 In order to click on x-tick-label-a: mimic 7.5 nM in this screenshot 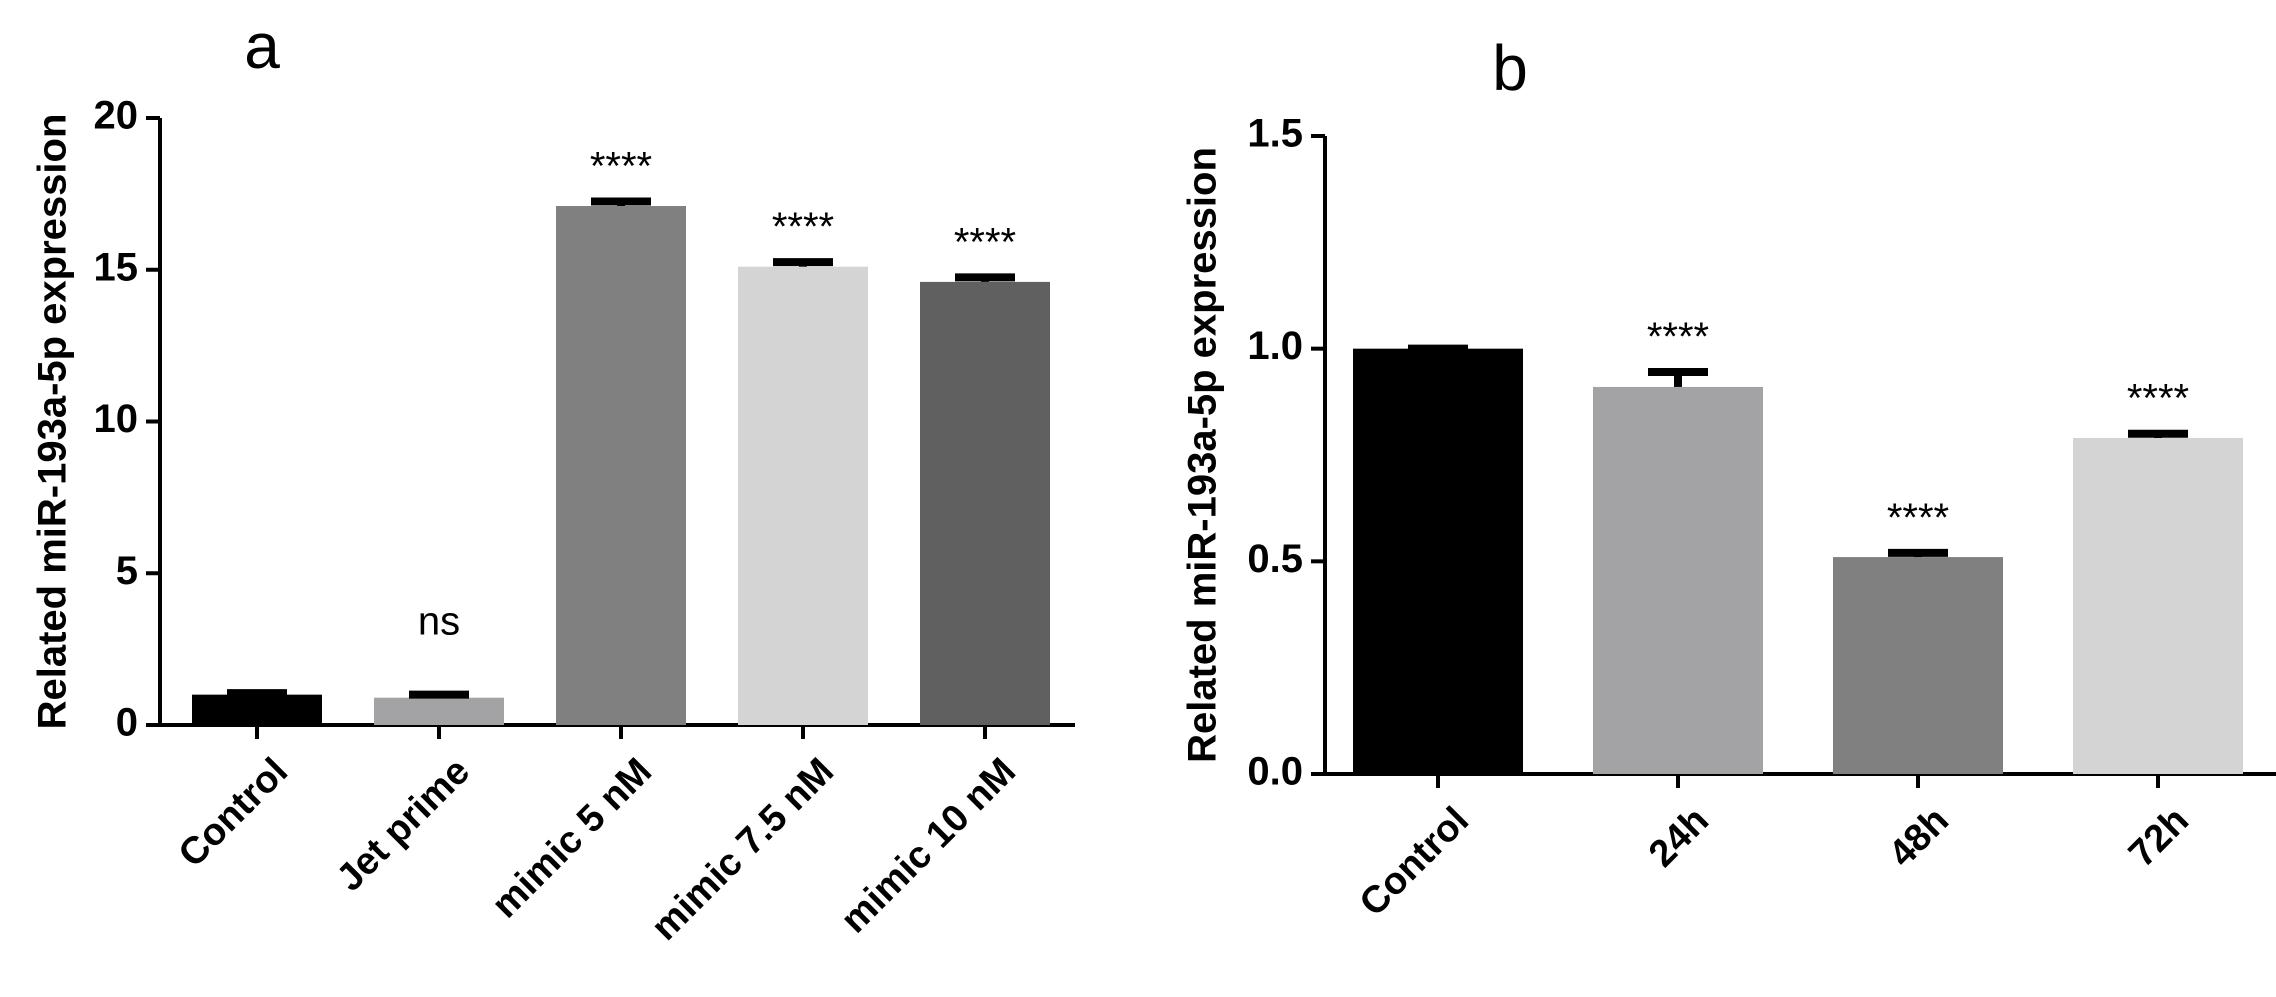, I will do `click(743, 849)`.